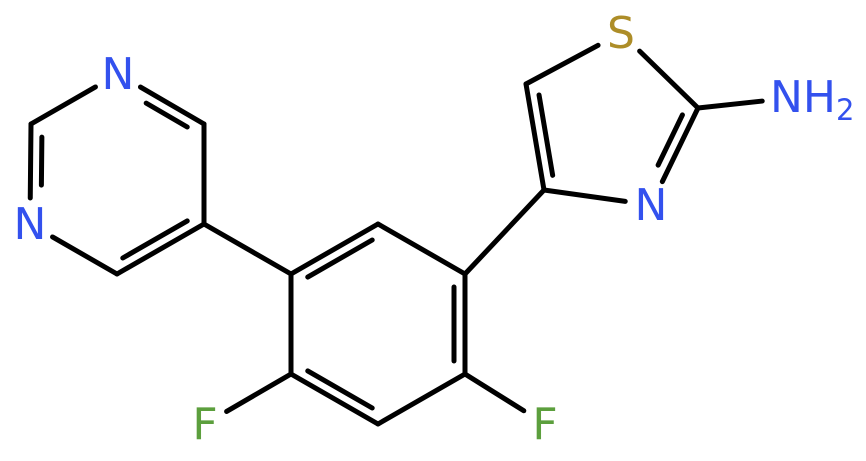 This screenshot has height=461, width=866. What do you see at coordinates (30, 224) in the screenshot?
I see `atom-label-pyrimidine-N3: N` at bounding box center [30, 224].